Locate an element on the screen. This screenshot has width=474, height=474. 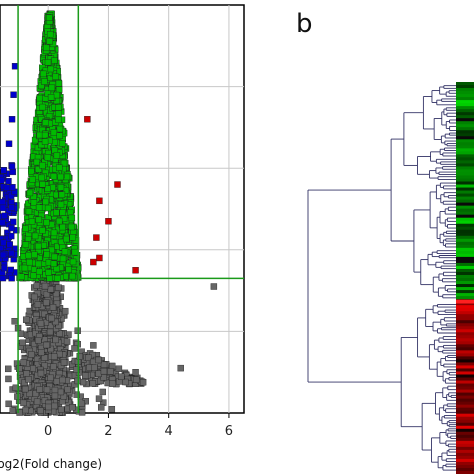
heat-separator is located at coordinates (465, 301).